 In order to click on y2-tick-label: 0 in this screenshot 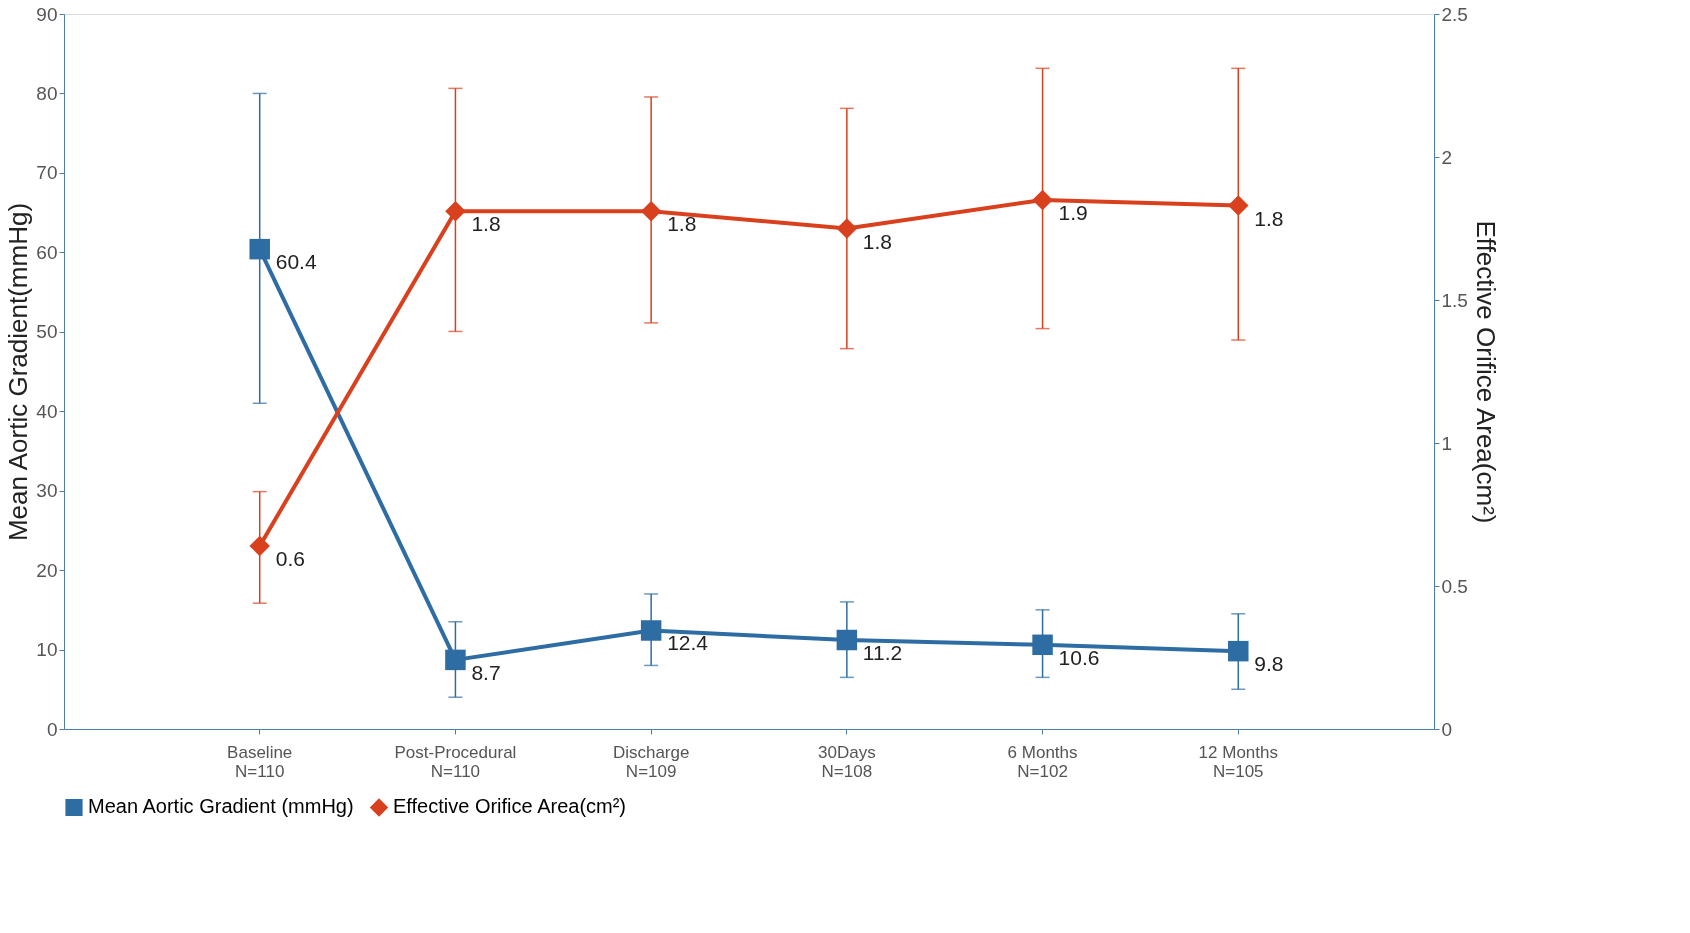, I will do `click(1447, 729)`.